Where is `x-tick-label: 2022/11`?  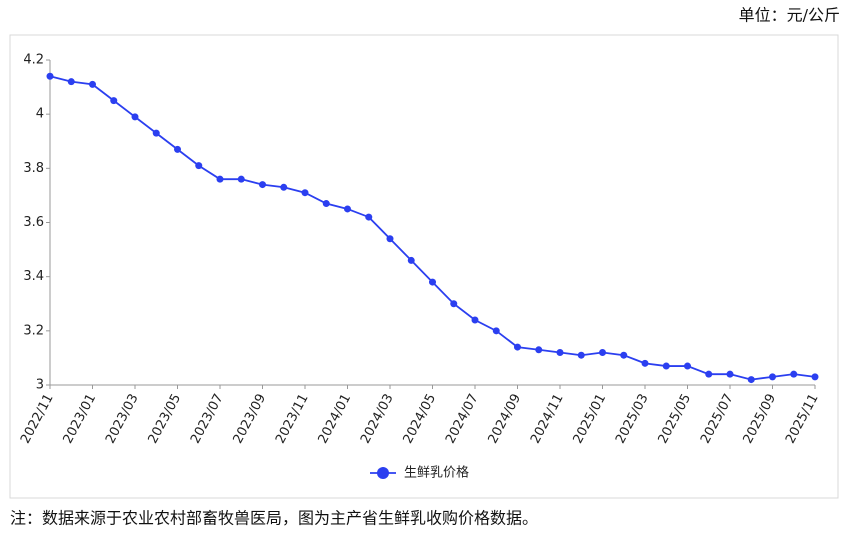 x-tick-label: 2022/11 is located at coordinates (37, 418).